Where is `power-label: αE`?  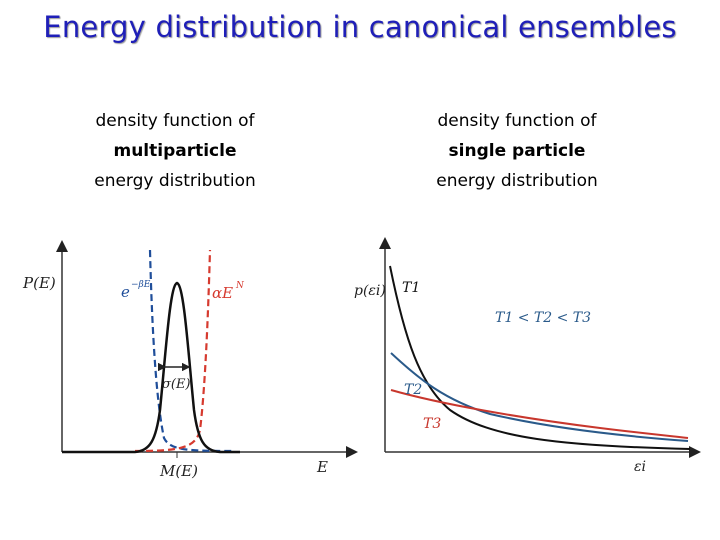 power-label: αE is located at coordinates (222, 293).